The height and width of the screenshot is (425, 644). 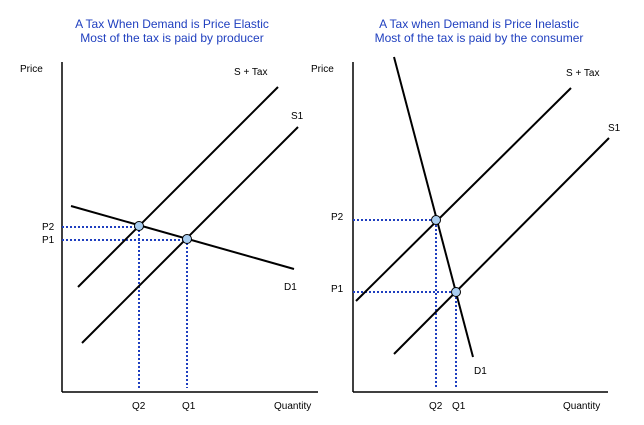 I want to click on right-title-line2: Most of the tax is paid by the consumer, so click(x=479, y=38).